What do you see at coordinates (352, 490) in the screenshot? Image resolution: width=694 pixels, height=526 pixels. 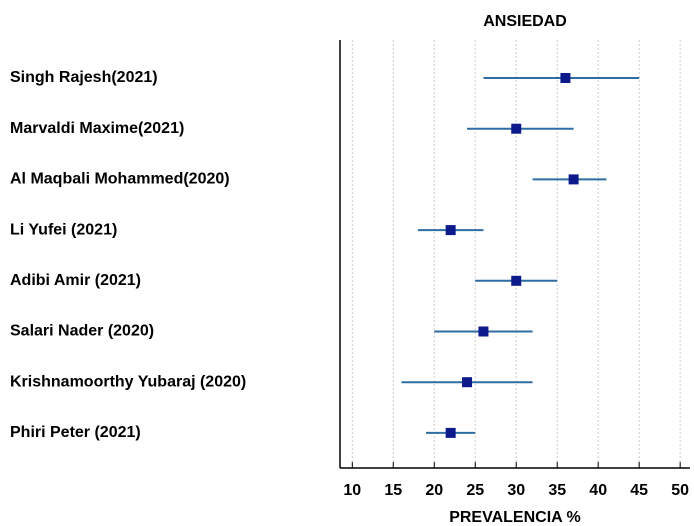 I see `x-tick-label: 10` at bounding box center [352, 490].